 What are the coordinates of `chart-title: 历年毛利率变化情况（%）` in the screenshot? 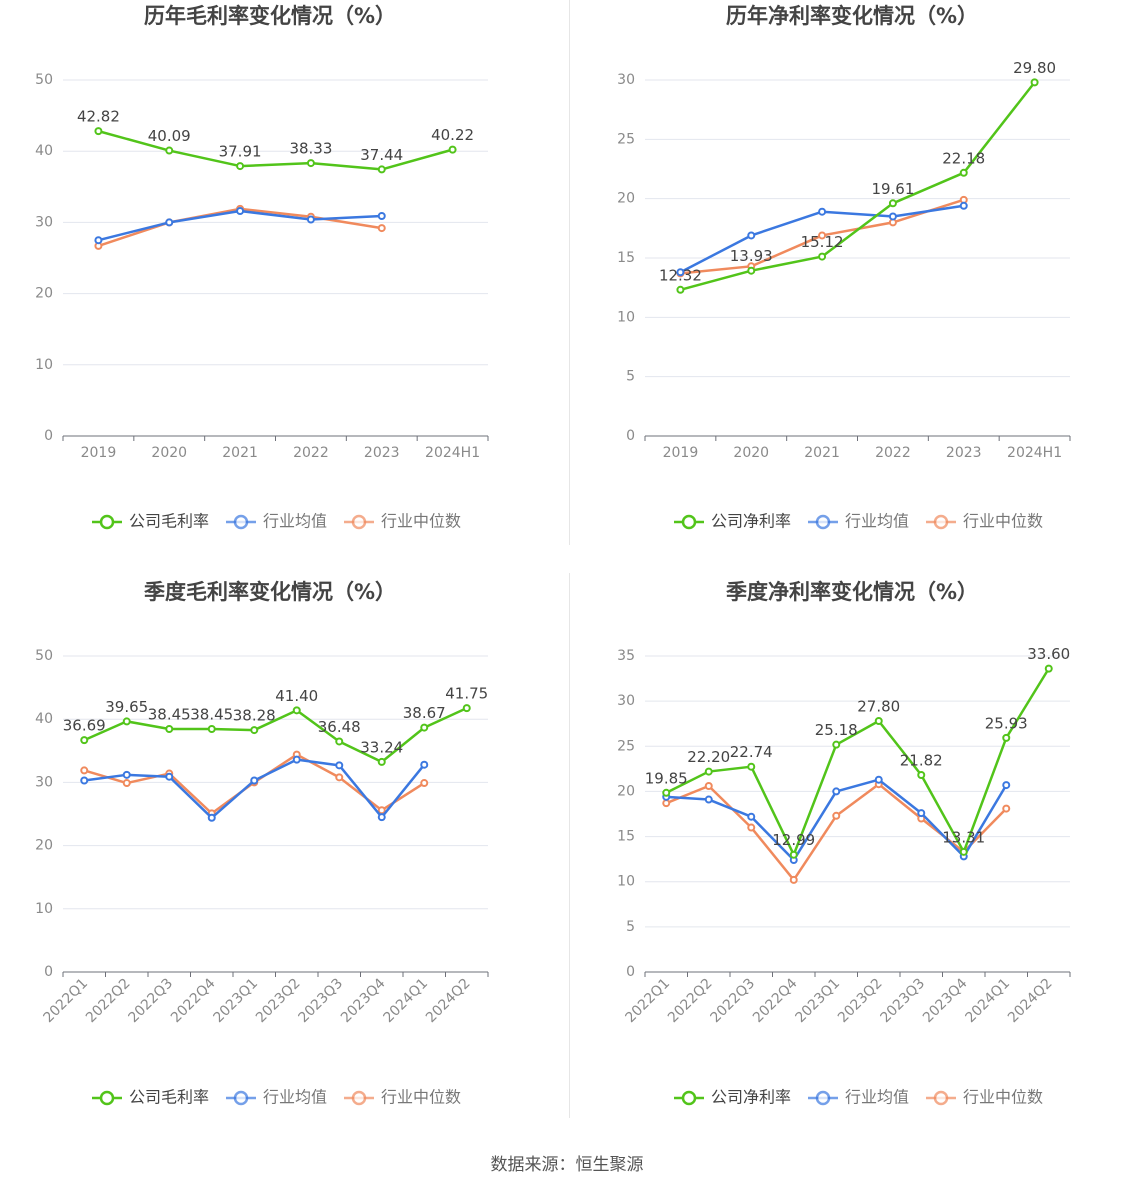 It's located at (270, 16).